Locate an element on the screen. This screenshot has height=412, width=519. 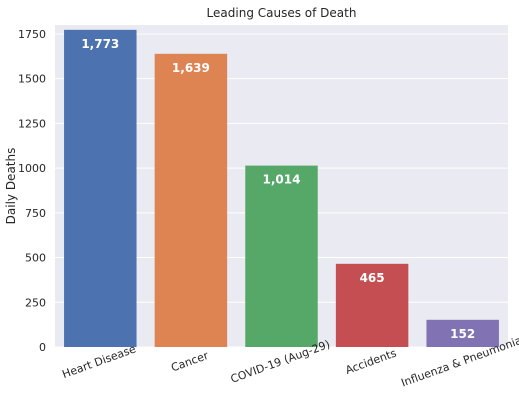
data-label: 1,014 is located at coordinates (282, 180).